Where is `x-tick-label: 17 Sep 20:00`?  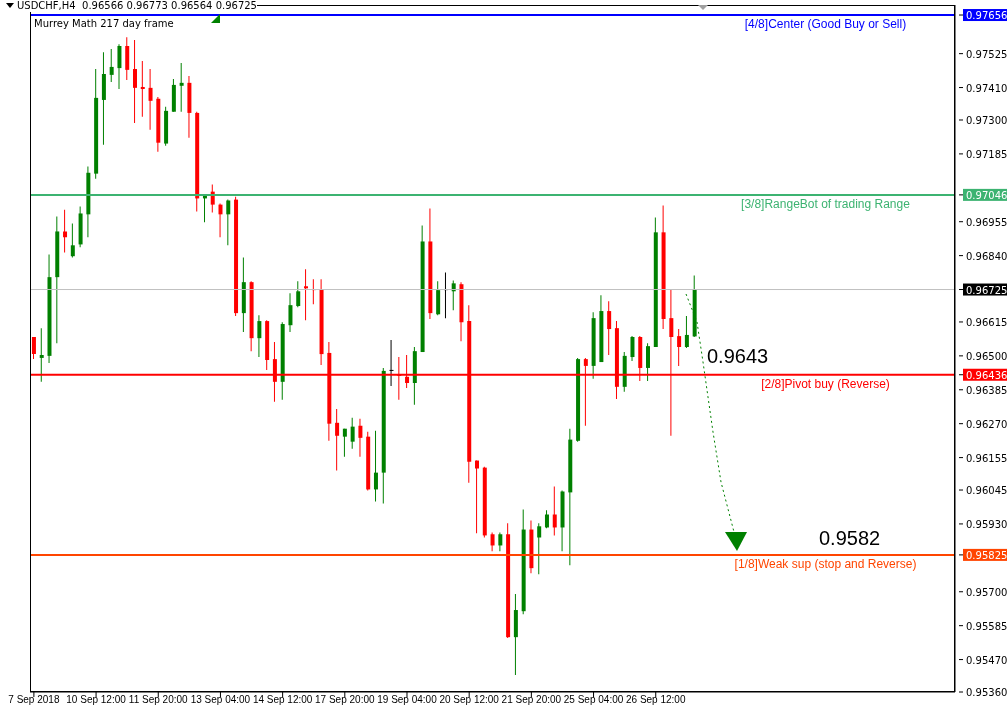
x-tick-label: 17 Sep 20:00 is located at coordinates (345, 699).